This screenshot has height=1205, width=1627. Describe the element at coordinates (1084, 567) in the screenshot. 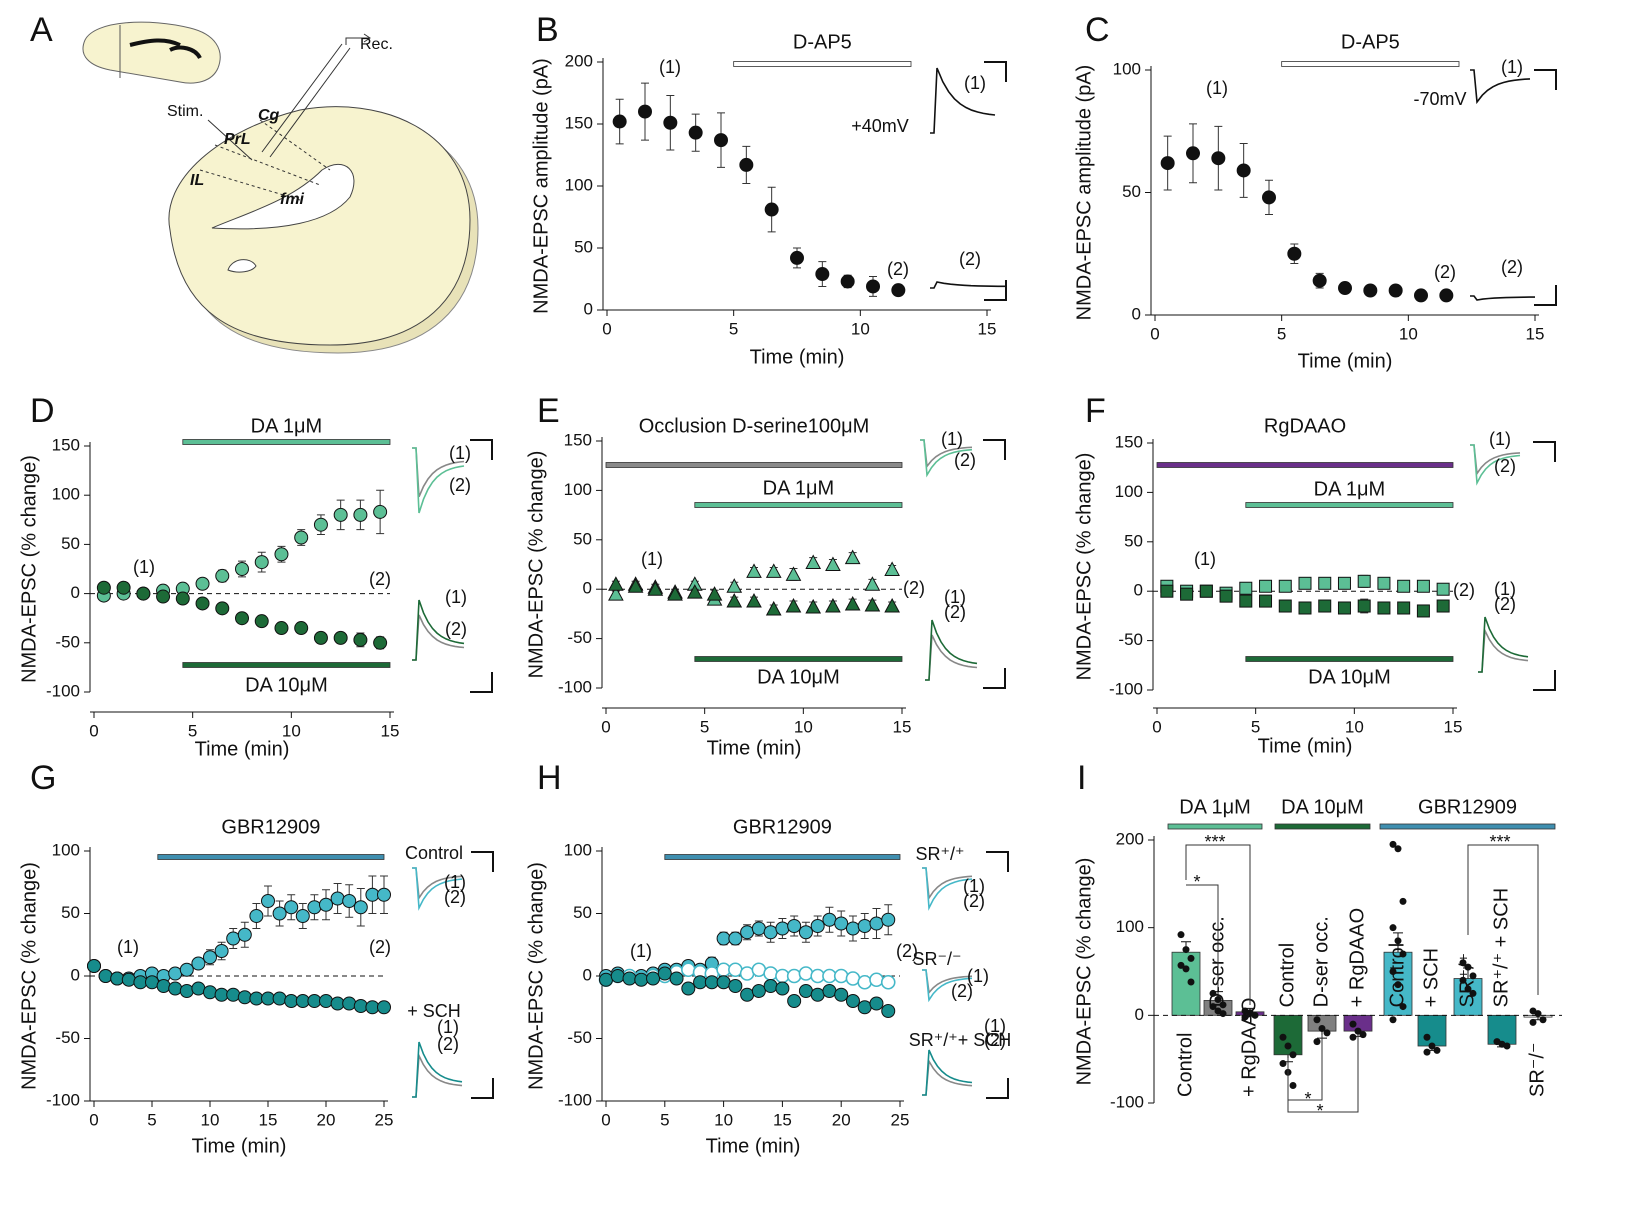

I see `y-axis-label: NMDA-EPSC (% change)` at that location.